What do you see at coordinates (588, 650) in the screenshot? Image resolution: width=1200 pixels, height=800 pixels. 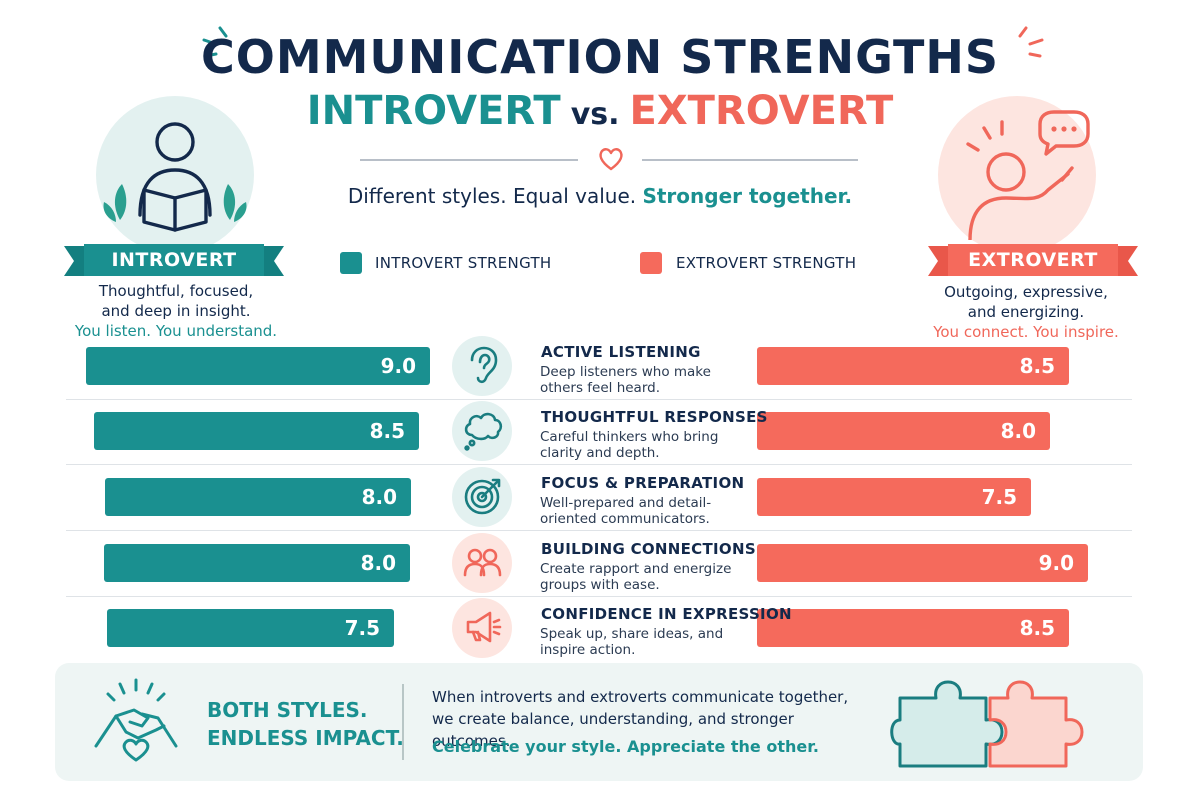 I see `row-desc-line: inspire action.` at bounding box center [588, 650].